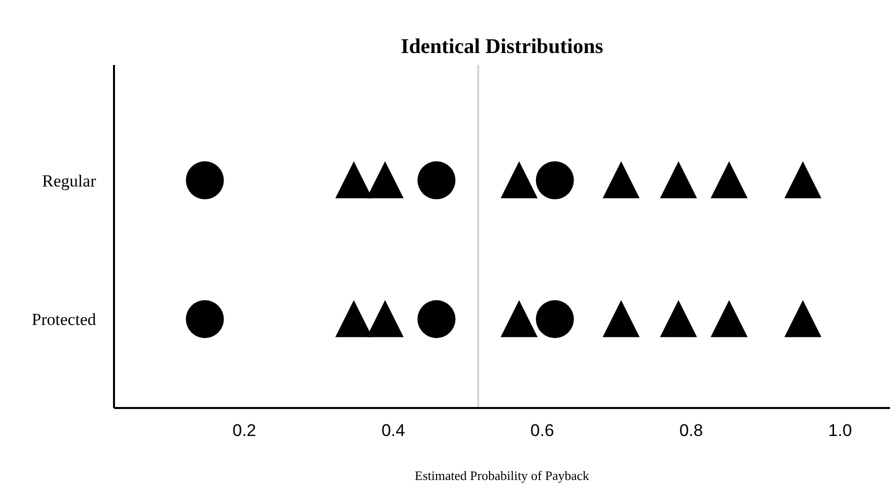 This screenshot has height=489, width=890. What do you see at coordinates (502, 46) in the screenshot?
I see `chart-title: Identical Distributions` at bounding box center [502, 46].